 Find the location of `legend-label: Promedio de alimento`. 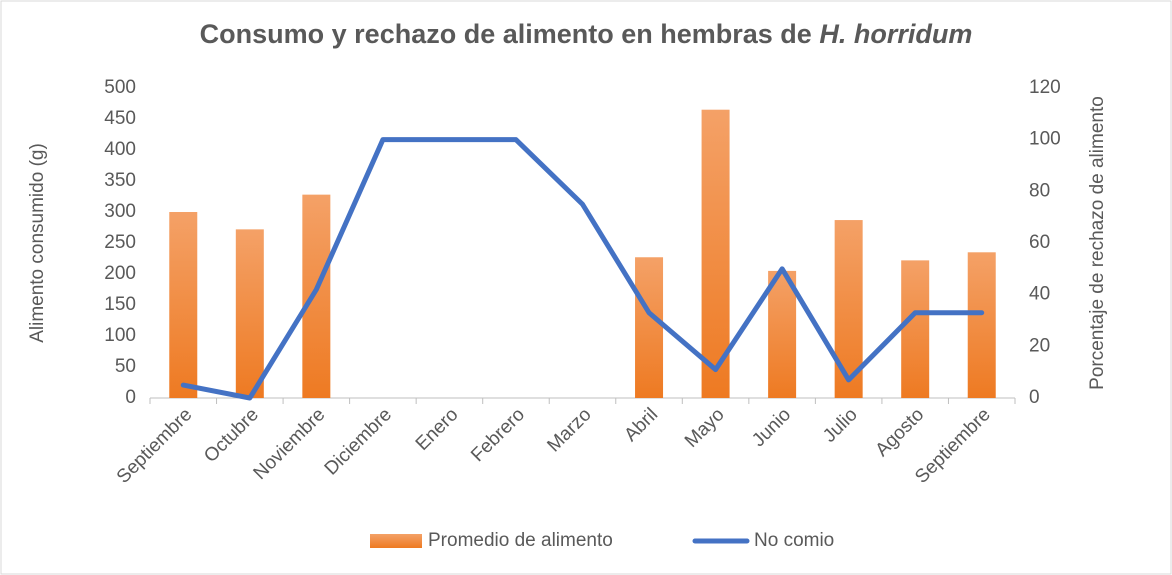

legend-label: Promedio de alimento is located at coordinates (520, 540).